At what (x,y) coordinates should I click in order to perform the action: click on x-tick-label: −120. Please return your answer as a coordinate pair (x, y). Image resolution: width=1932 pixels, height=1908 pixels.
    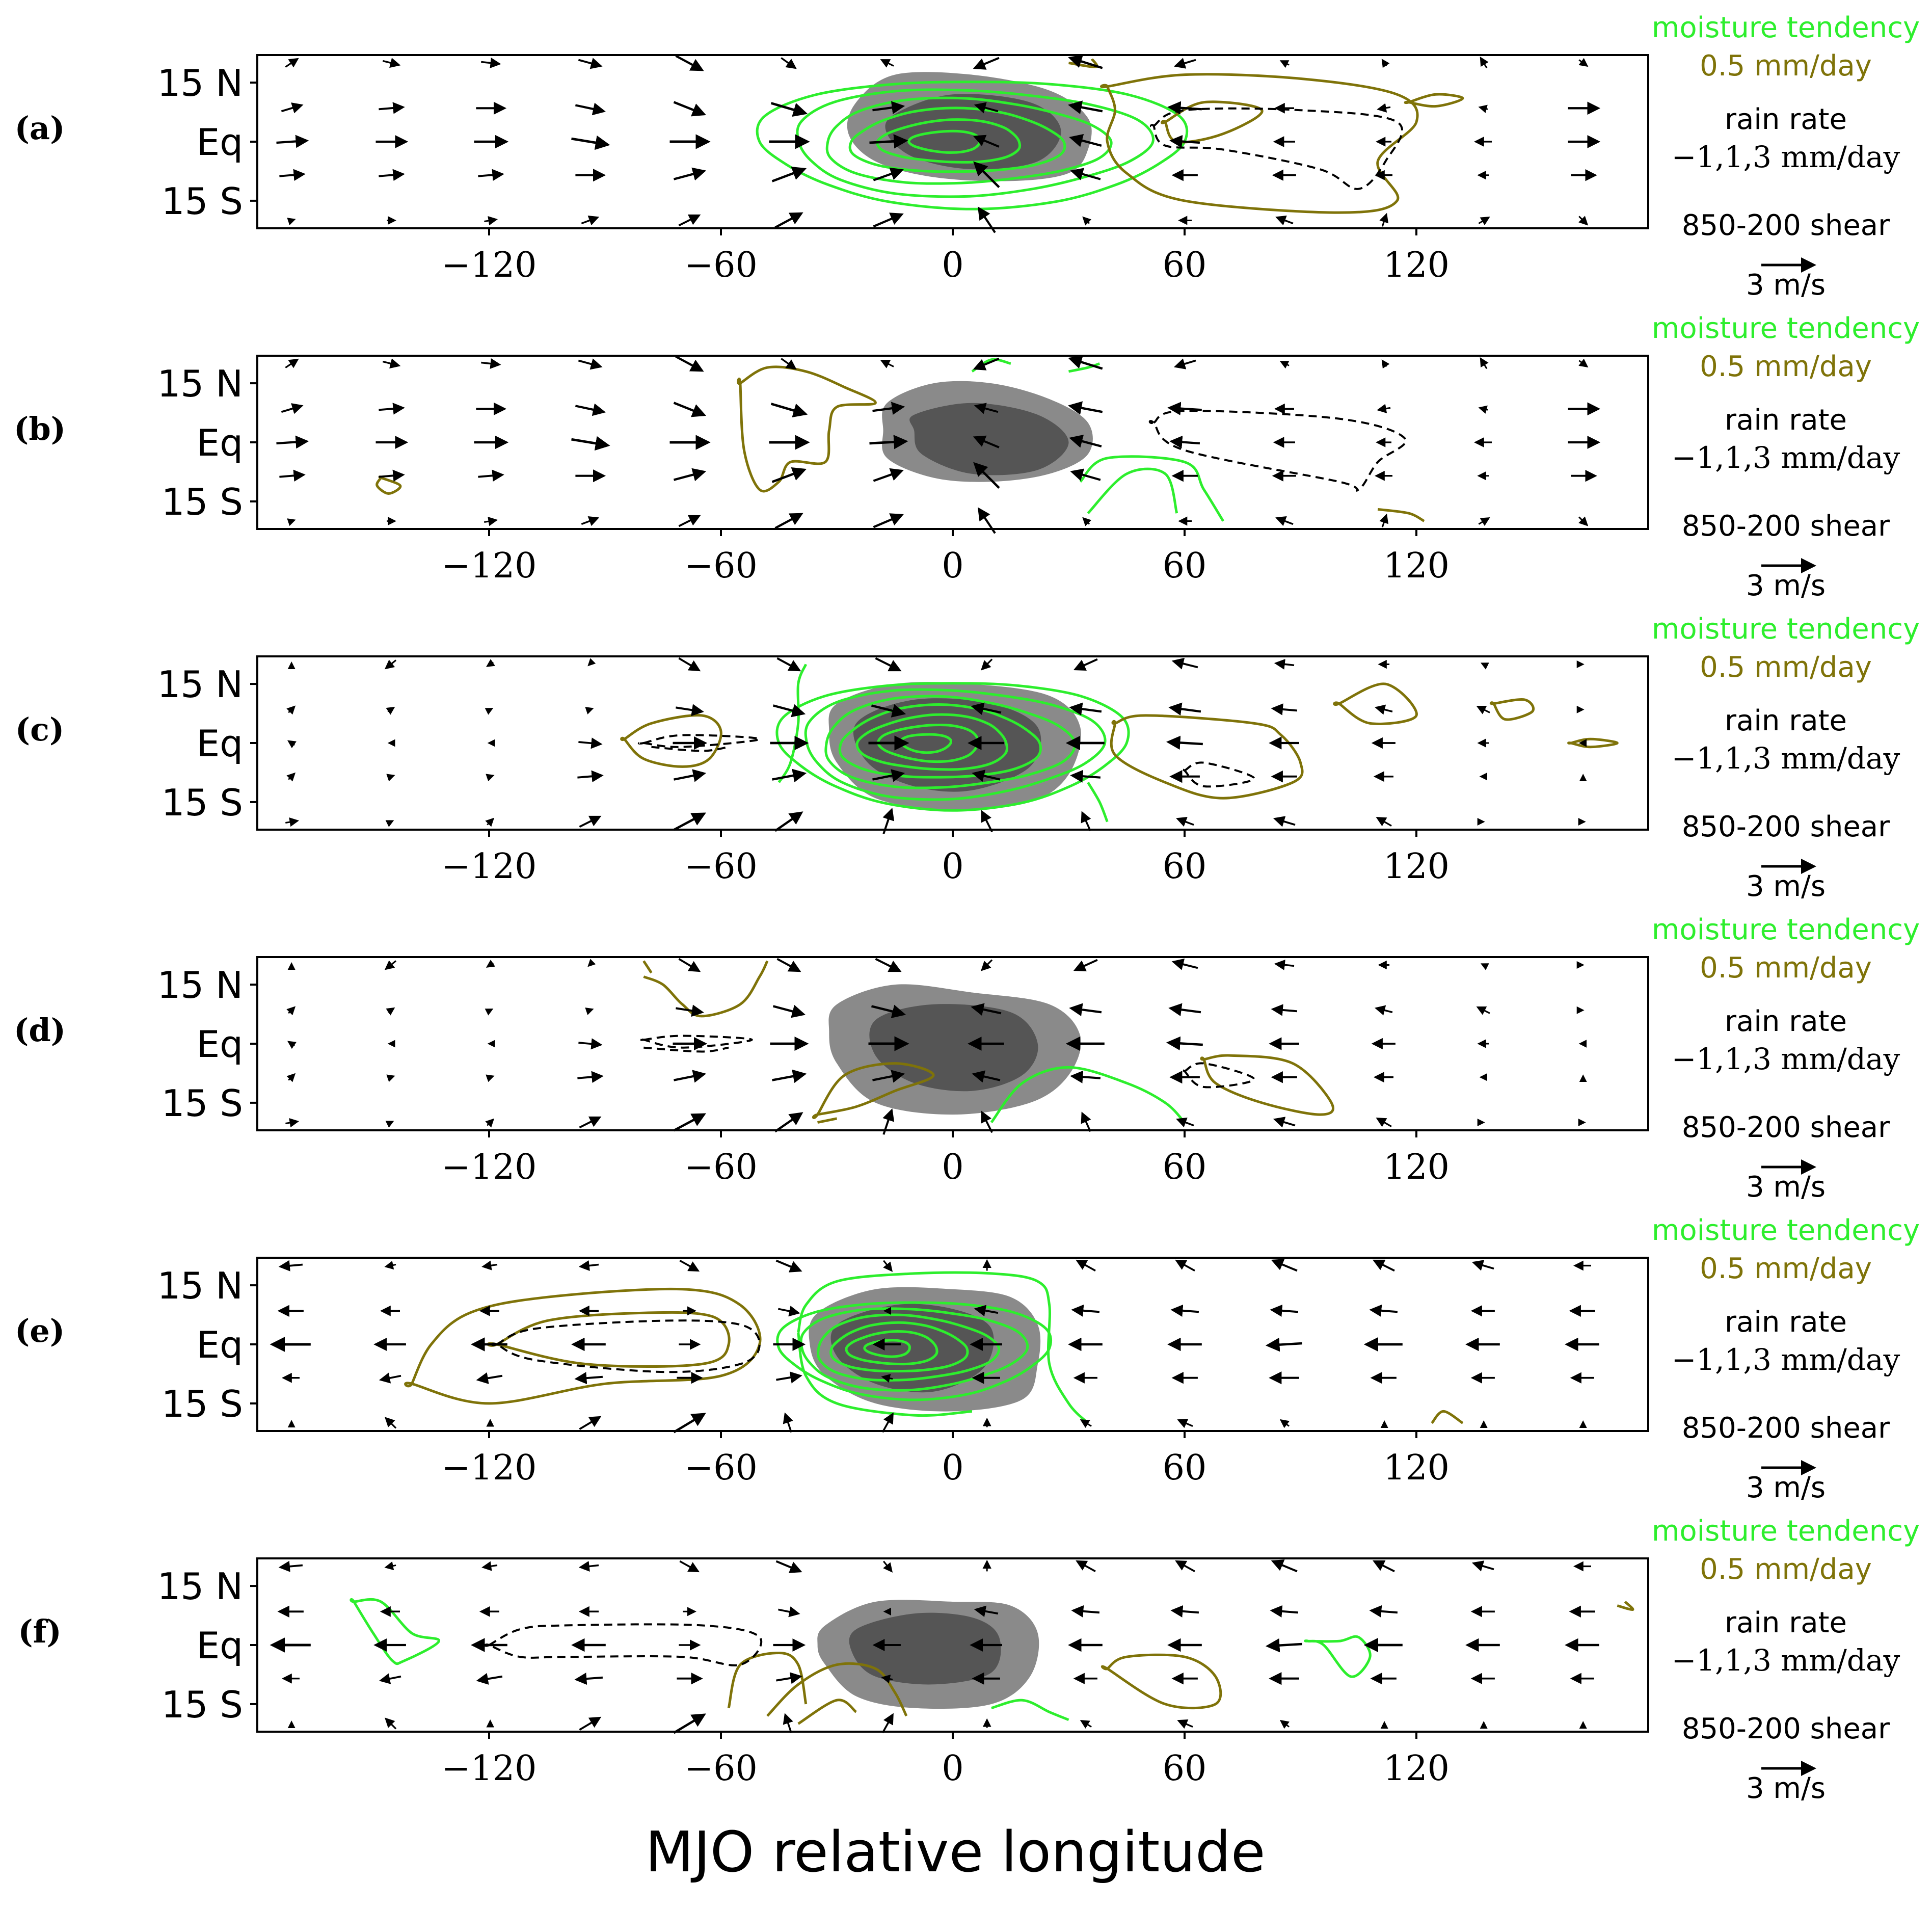
    Looking at the image, I should click on (490, 866).